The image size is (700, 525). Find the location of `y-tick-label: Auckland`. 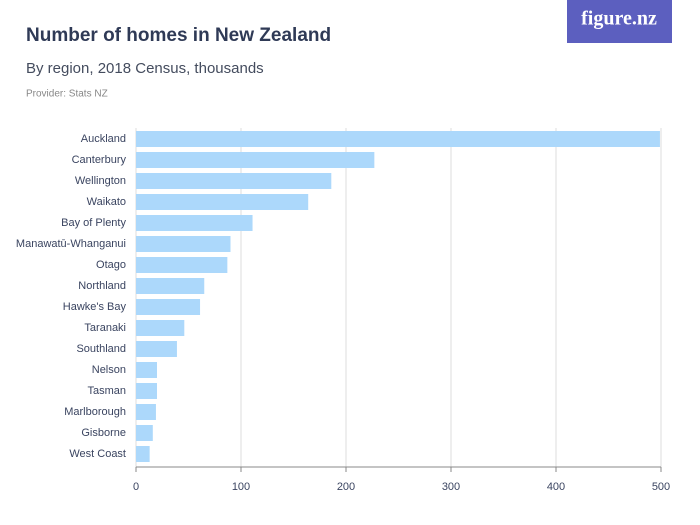

y-tick-label: Auckland is located at coordinates (103, 139).